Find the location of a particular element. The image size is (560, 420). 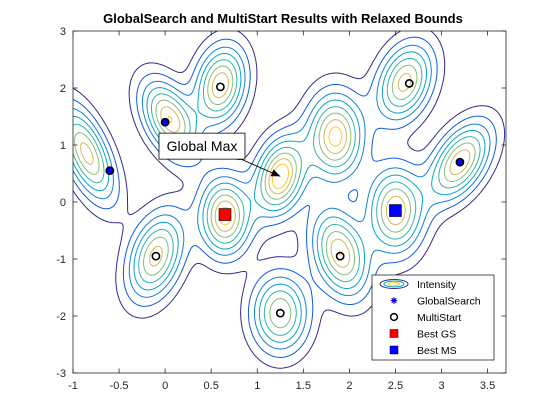

legend-label-globalsearch: GlobalSearch is located at coordinates (449, 301).